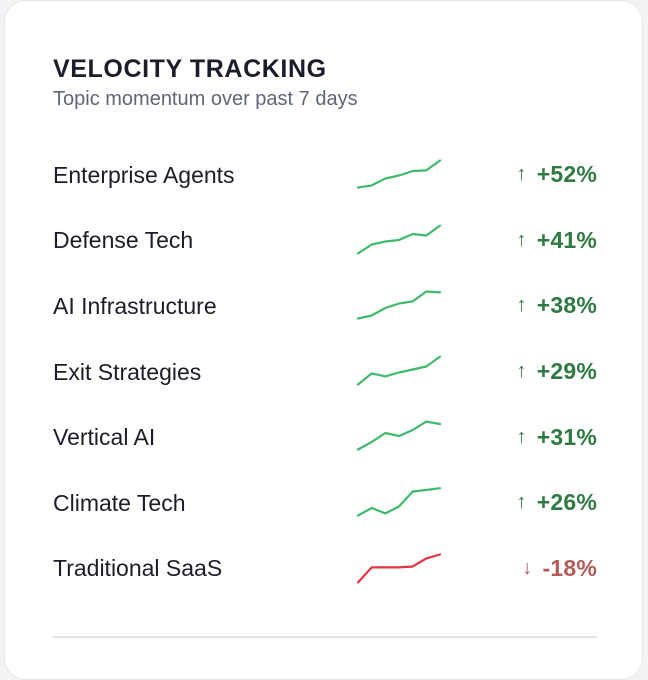 The height and width of the screenshot is (680, 648). Describe the element at coordinates (325, 306) in the screenshot. I see `topic-row: AI Infrastructure ↑ +38%` at that location.